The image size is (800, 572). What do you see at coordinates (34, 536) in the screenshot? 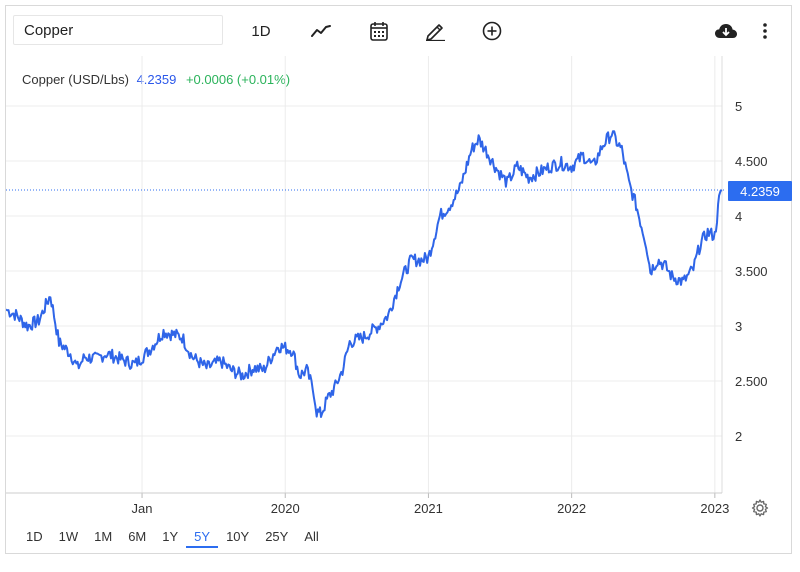
I see `range-button-1d: 1D` at bounding box center [34, 536].